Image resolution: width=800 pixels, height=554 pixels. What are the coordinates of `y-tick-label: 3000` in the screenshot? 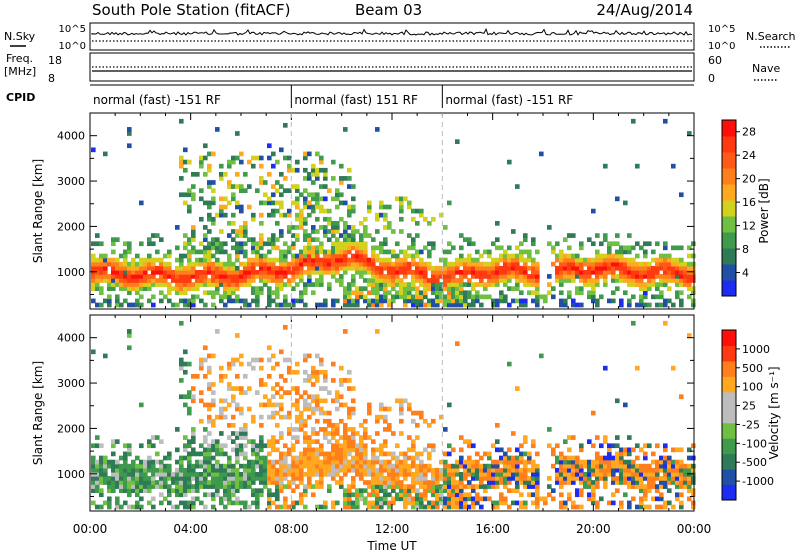 It's located at (71, 181).